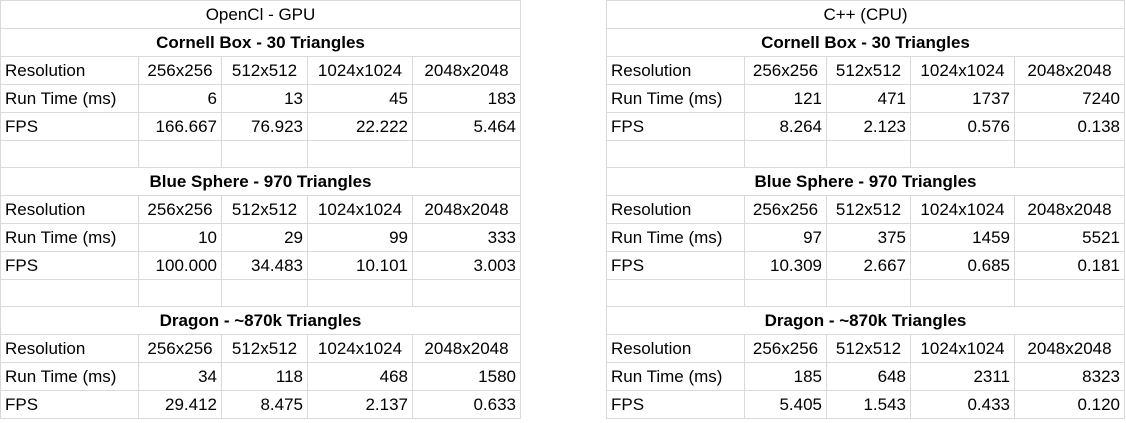 Image resolution: width=1126 pixels, height=423 pixels. Describe the element at coordinates (868, 265) in the screenshot. I see `cell: 2.667` at that location.